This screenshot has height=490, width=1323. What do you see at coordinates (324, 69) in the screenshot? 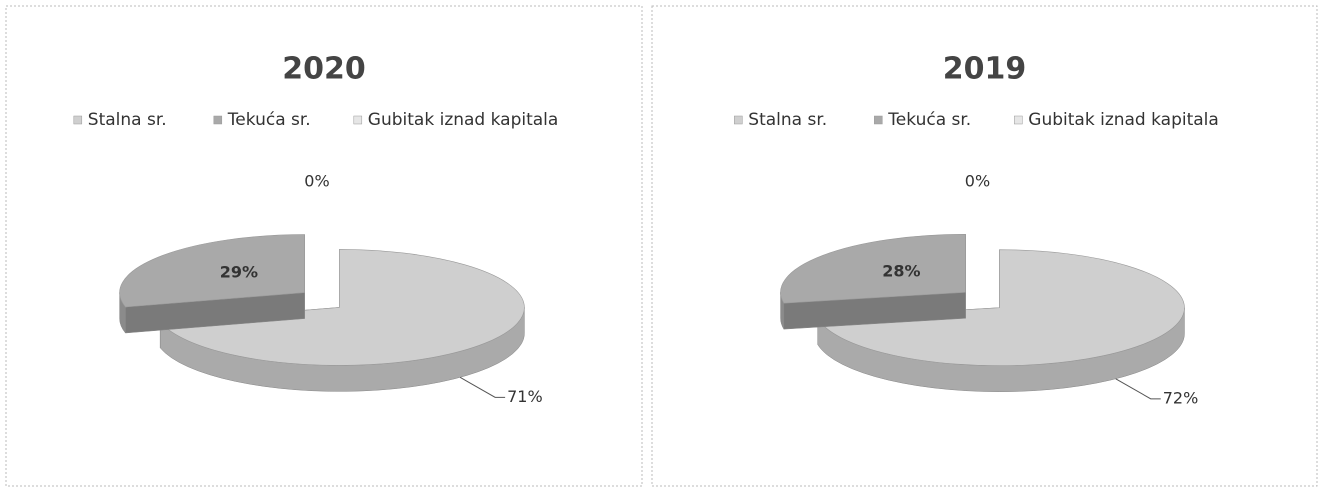
I see `chart-title: 2020` at bounding box center [324, 69].